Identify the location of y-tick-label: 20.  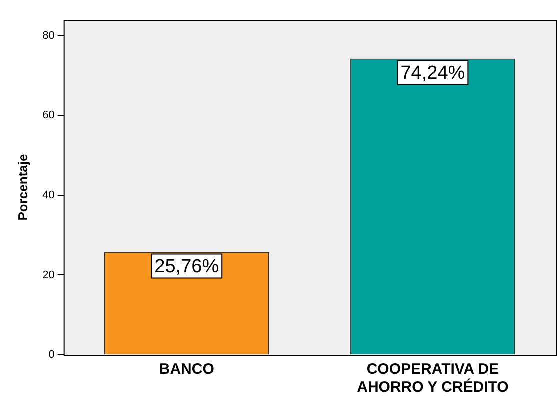
(48, 275).